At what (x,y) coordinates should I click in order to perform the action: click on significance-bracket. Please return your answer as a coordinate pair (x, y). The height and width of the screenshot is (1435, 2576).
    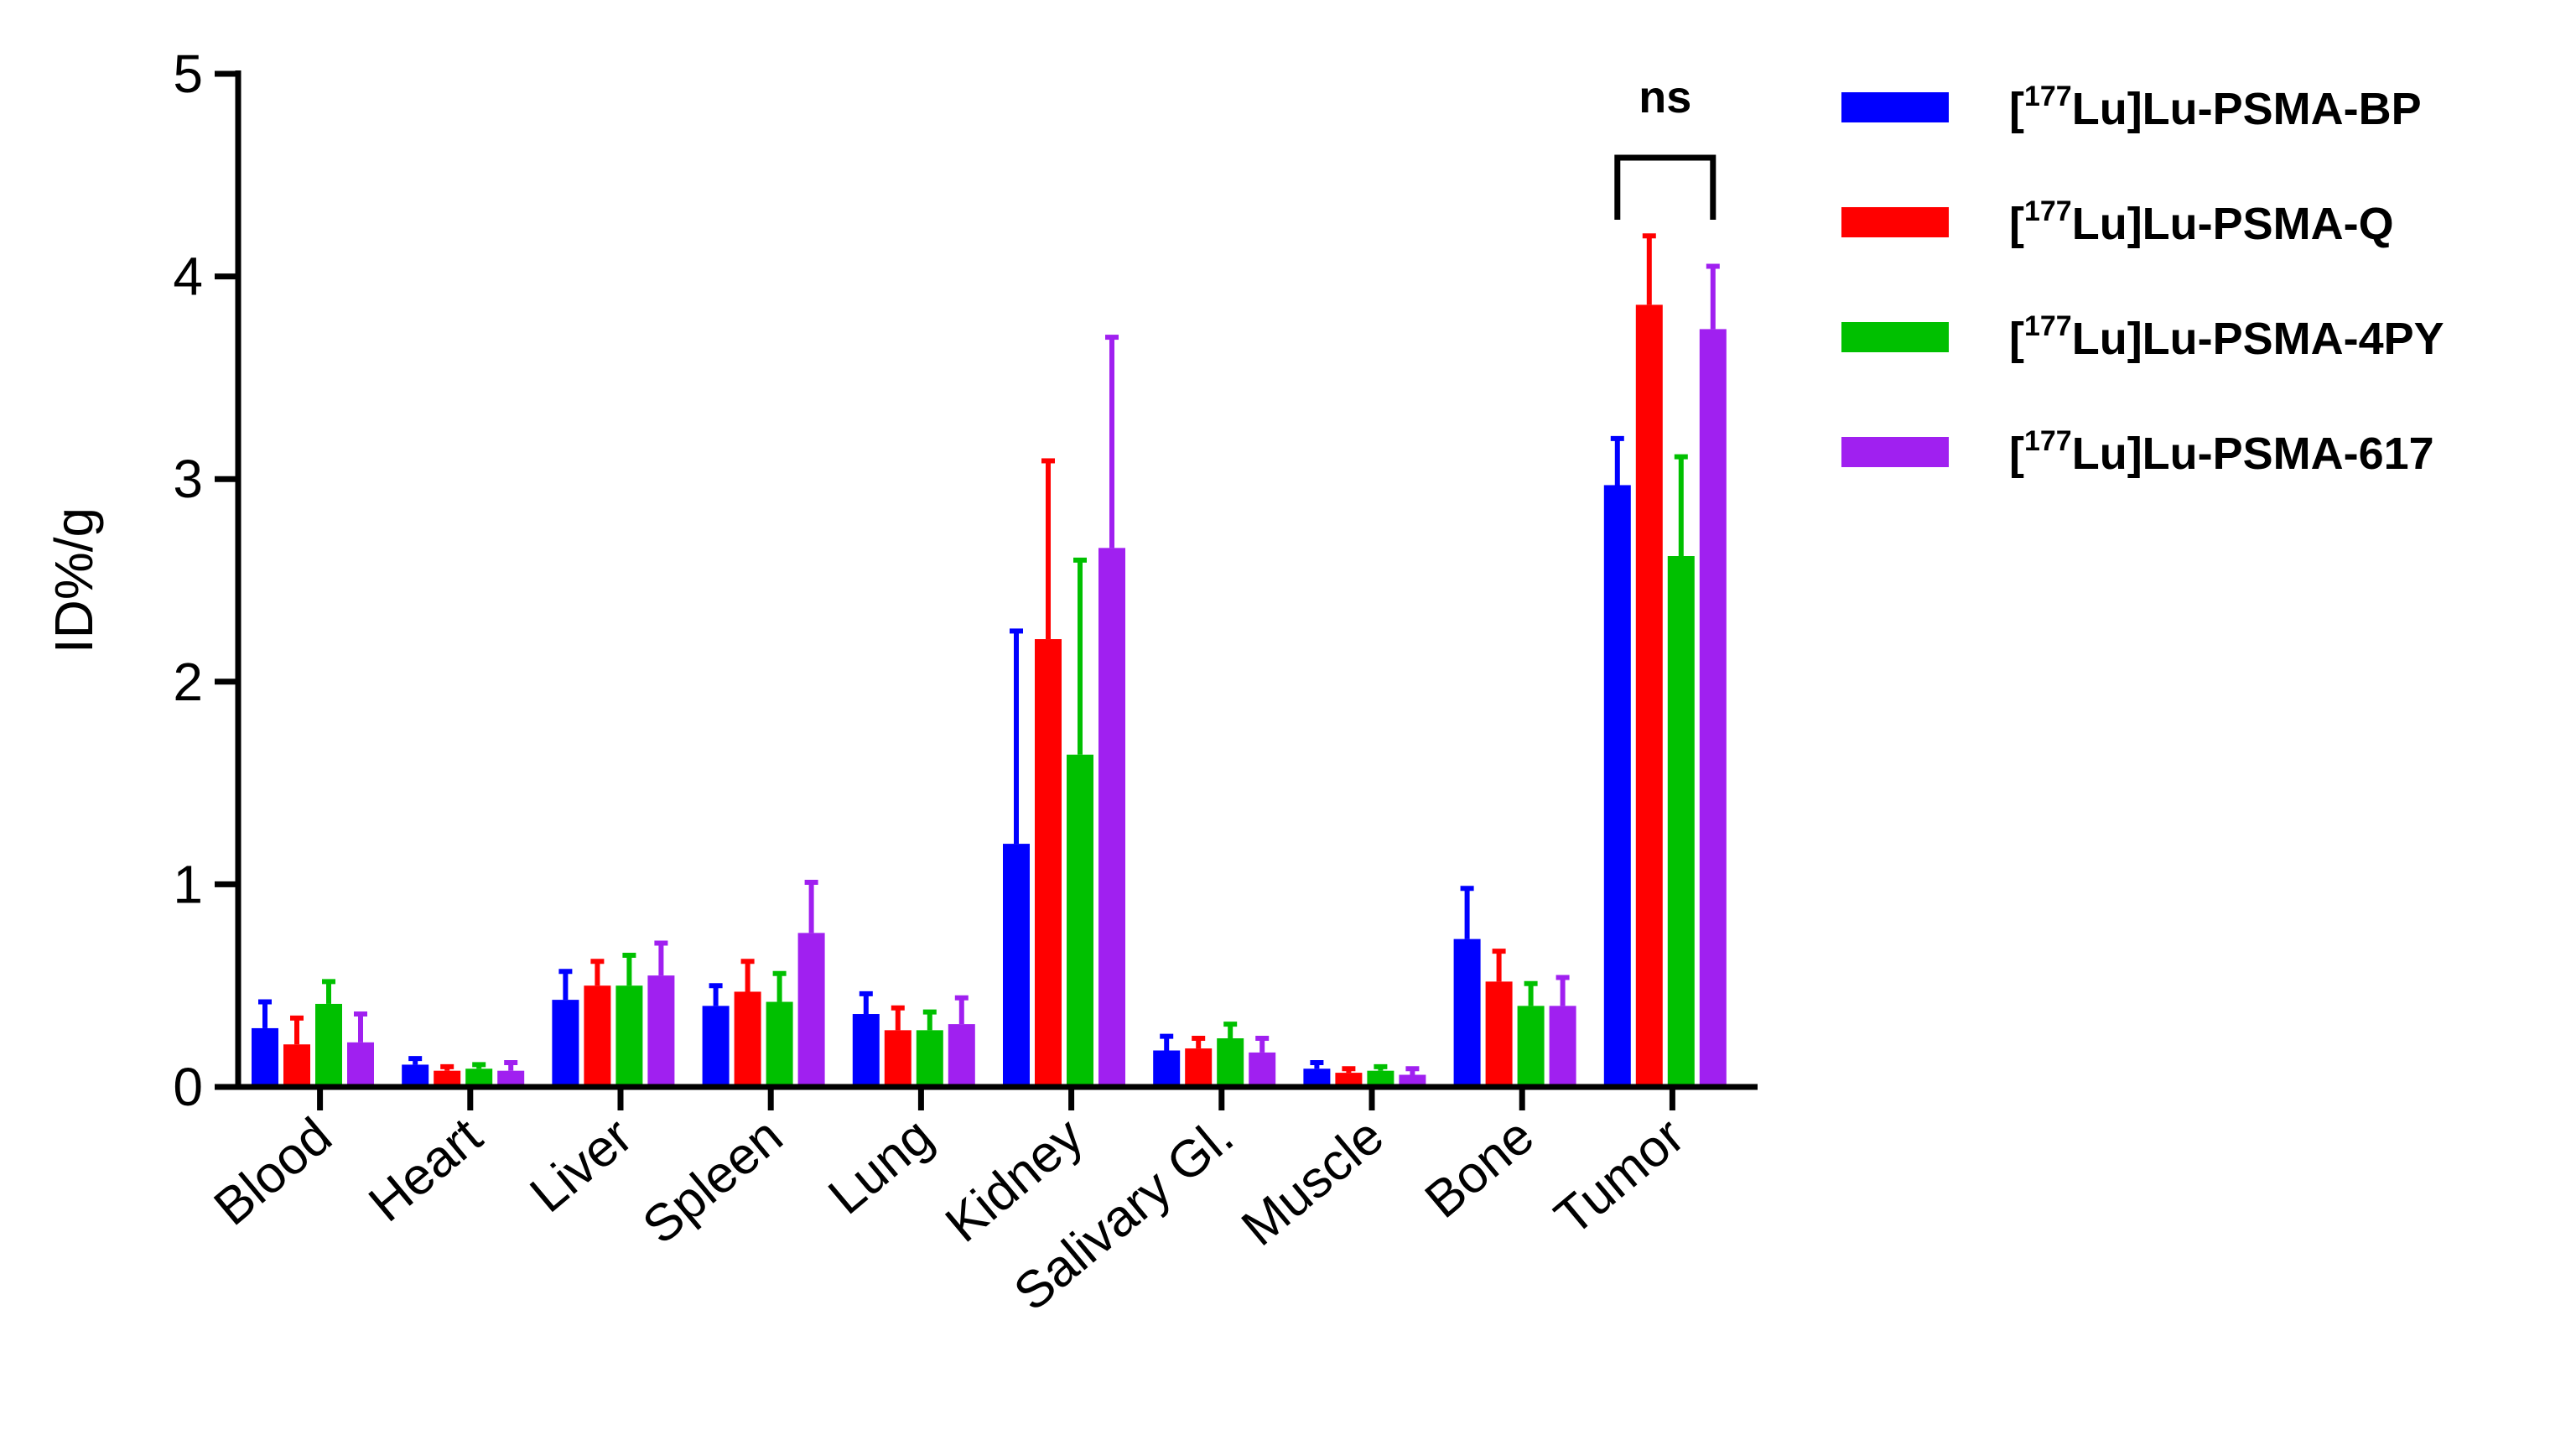
    Looking at the image, I should click on (1665, 187).